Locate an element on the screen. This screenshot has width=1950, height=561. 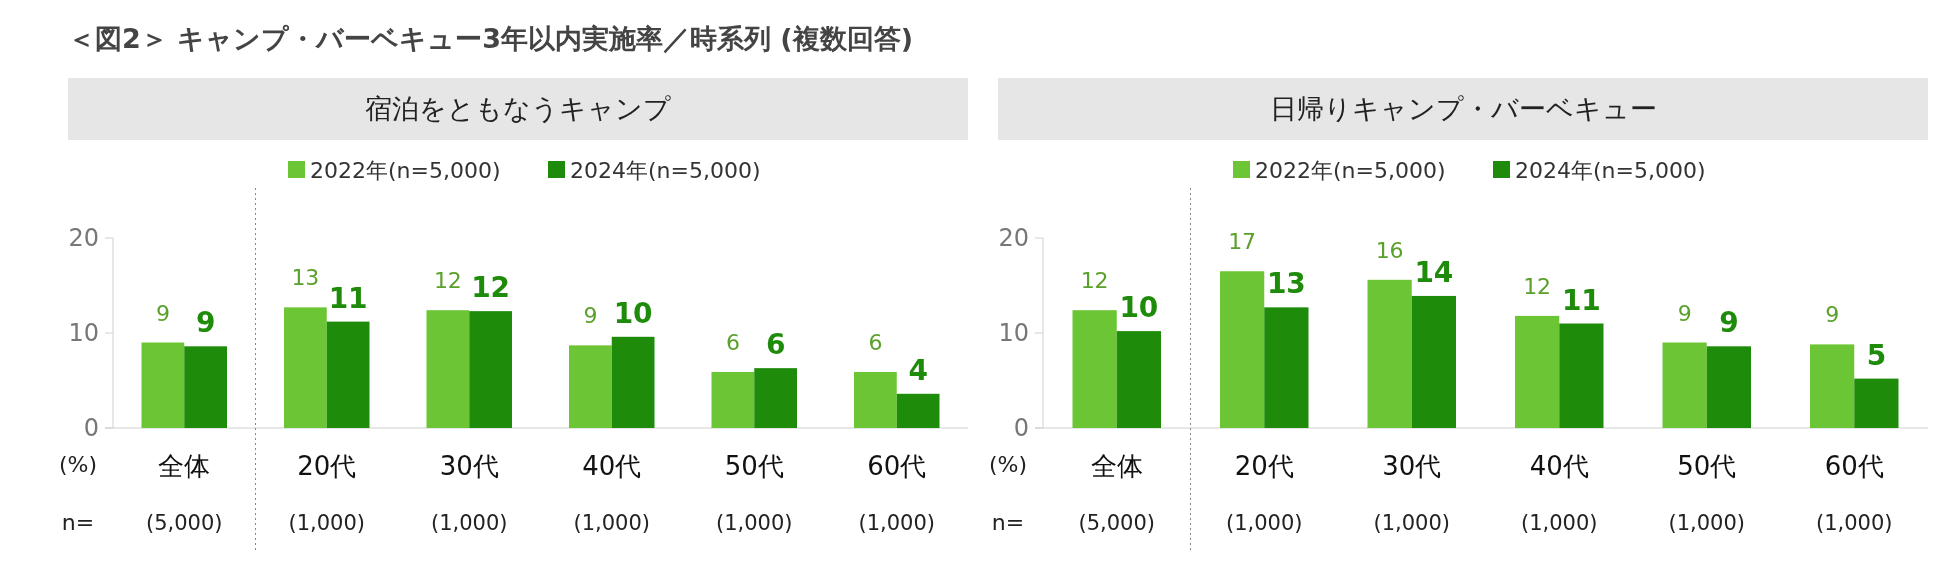
data-label: 14 is located at coordinates (1434, 272).